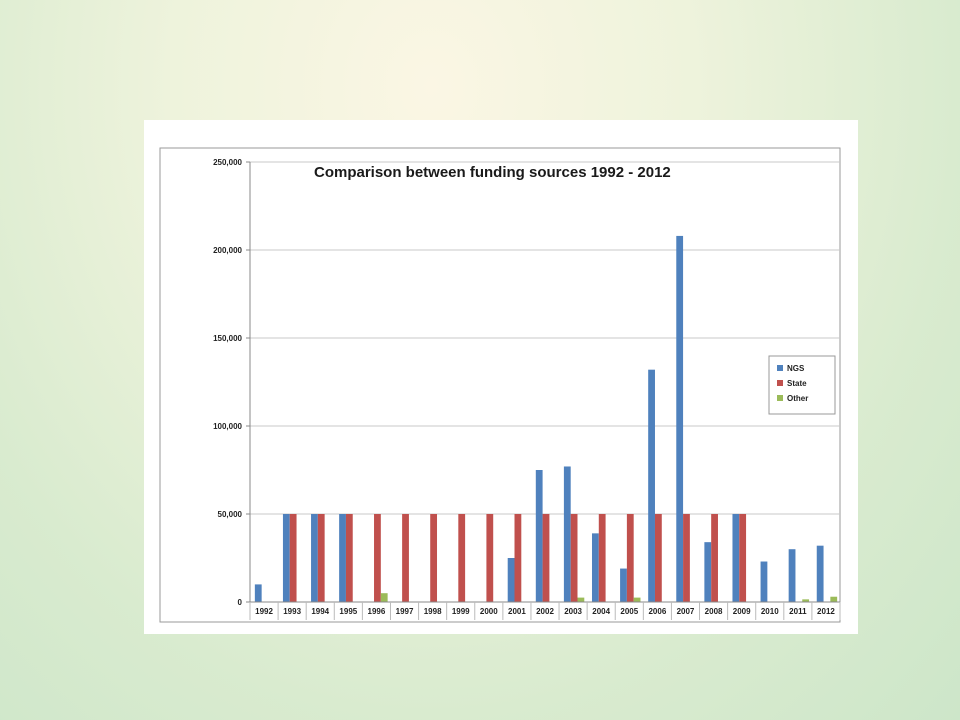 The image size is (960, 720). Describe the element at coordinates (797, 383) in the screenshot. I see `legend-label-state: State` at that location.